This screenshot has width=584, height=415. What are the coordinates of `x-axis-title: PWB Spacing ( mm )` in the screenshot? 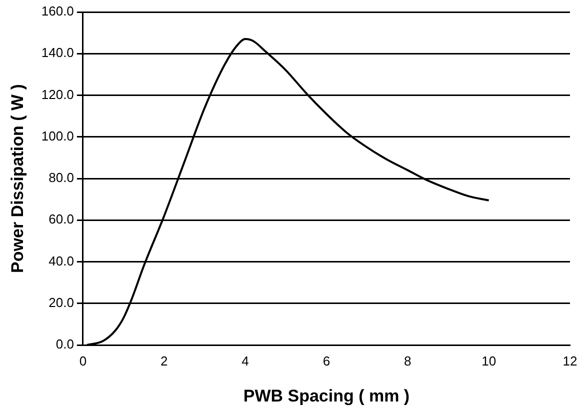 It's located at (326, 396).